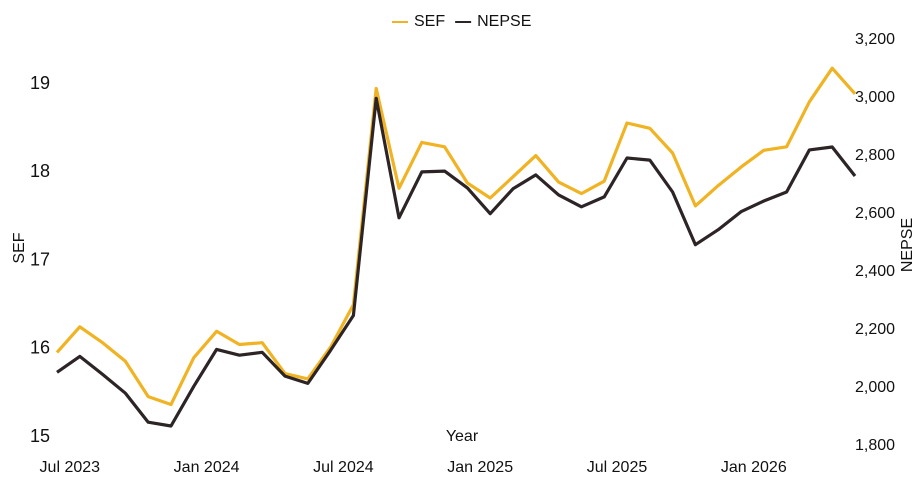 This screenshot has height=480, width=915. I want to click on x-tick-label: Jan 2026, so click(754, 467).